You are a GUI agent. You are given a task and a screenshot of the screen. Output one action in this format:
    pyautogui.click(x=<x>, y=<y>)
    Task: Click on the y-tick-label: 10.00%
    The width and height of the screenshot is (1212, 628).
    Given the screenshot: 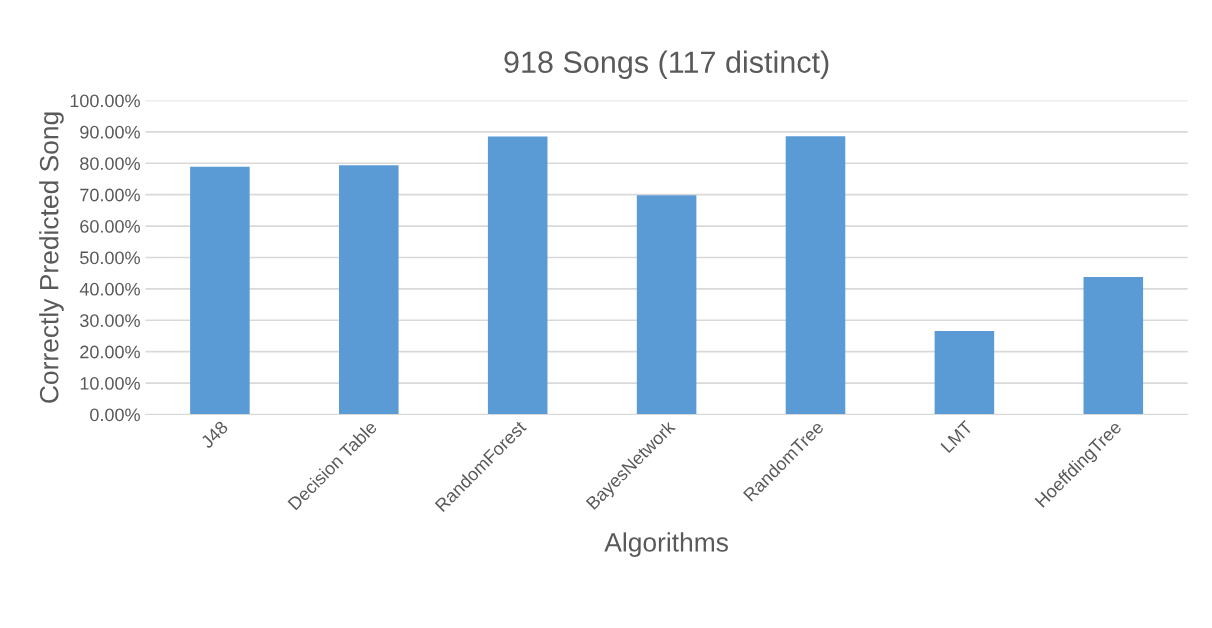 What is the action you would take?
    pyautogui.click(x=110, y=383)
    